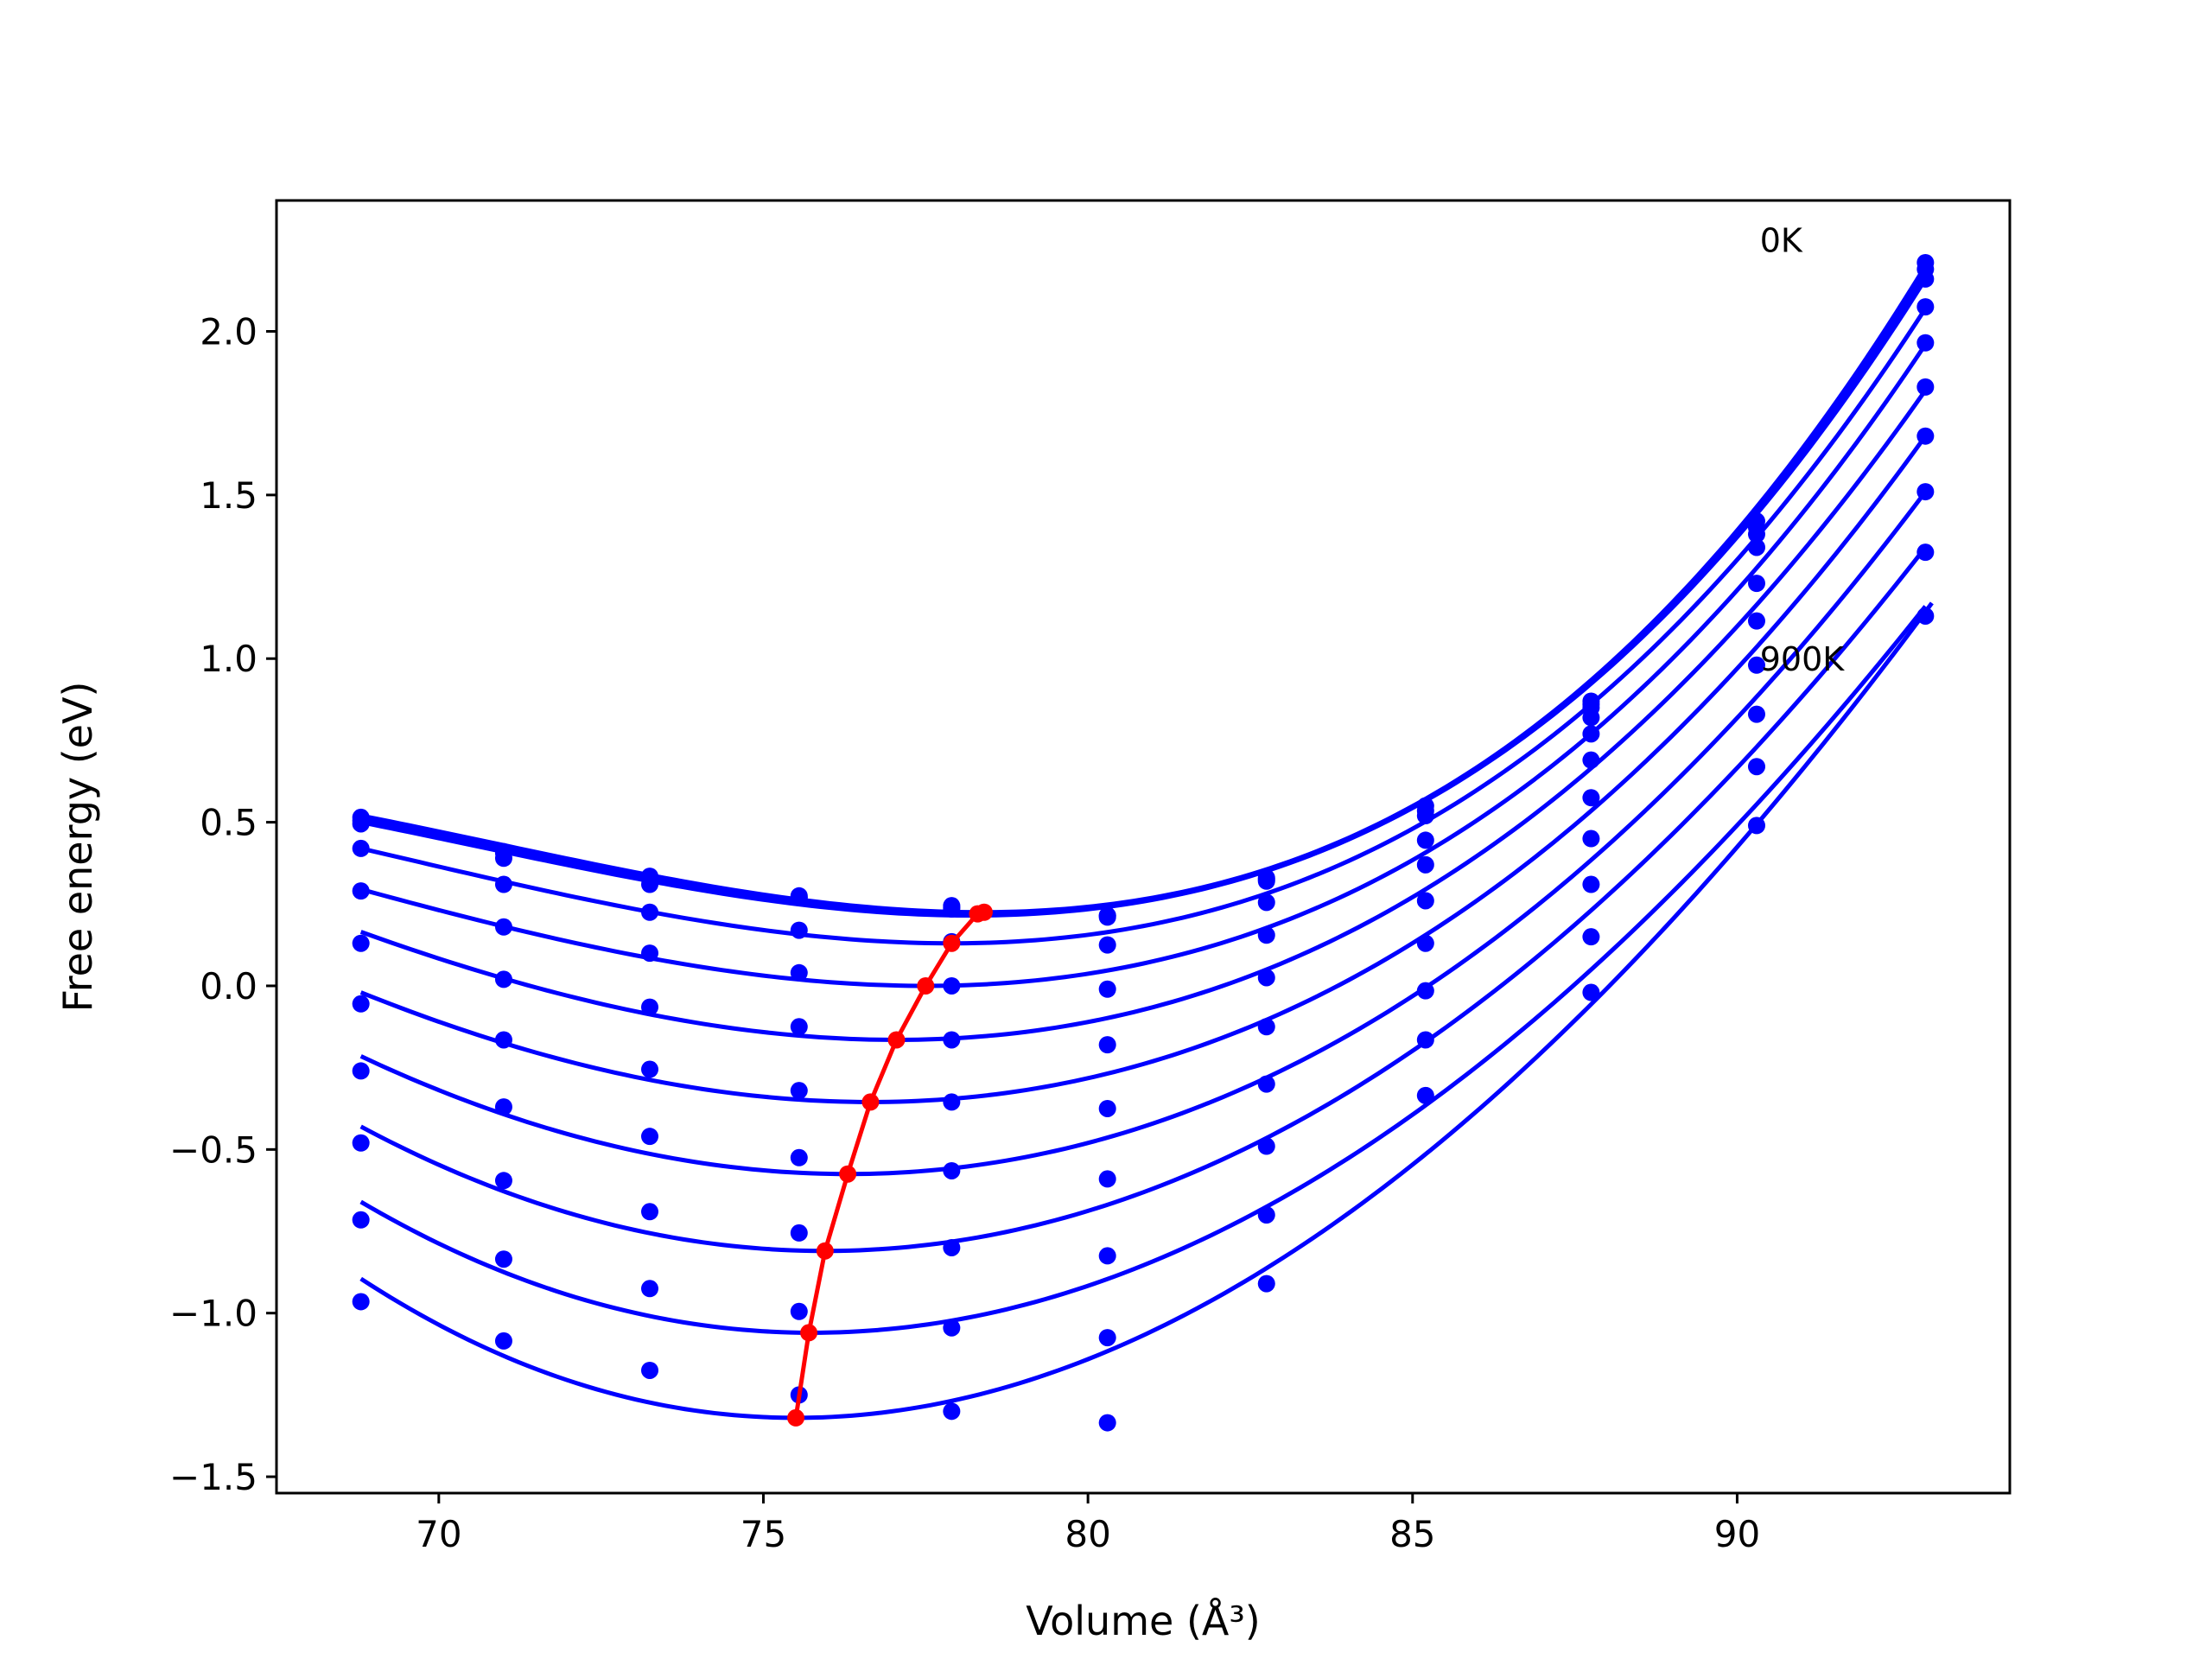 The image size is (2212, 1659). Describe the element at coordinates (229, 986) in the screenshot. I see `y-tick-label-3: 0.0` at that location.